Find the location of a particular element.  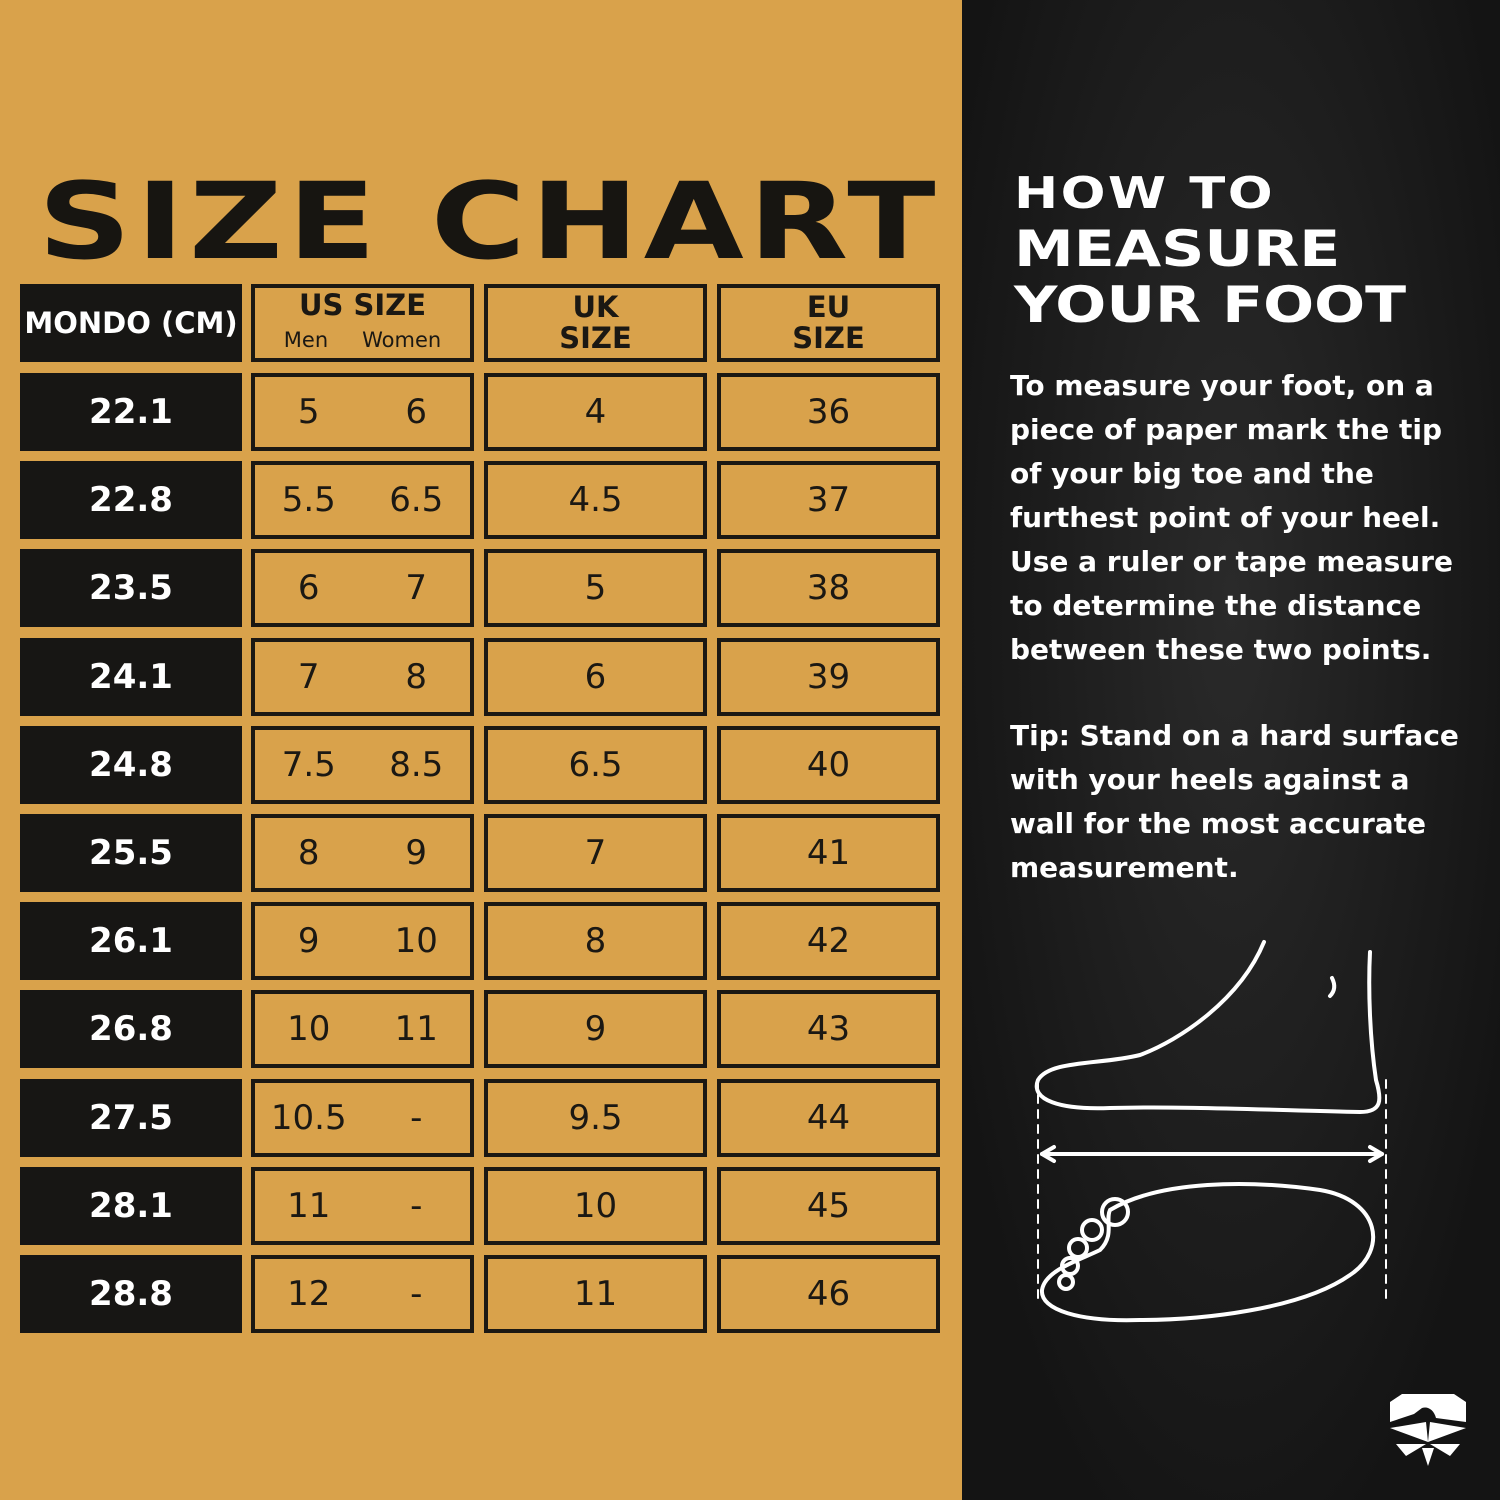

mondo-cell: 27.5 is located at coordinates (131, 1117).